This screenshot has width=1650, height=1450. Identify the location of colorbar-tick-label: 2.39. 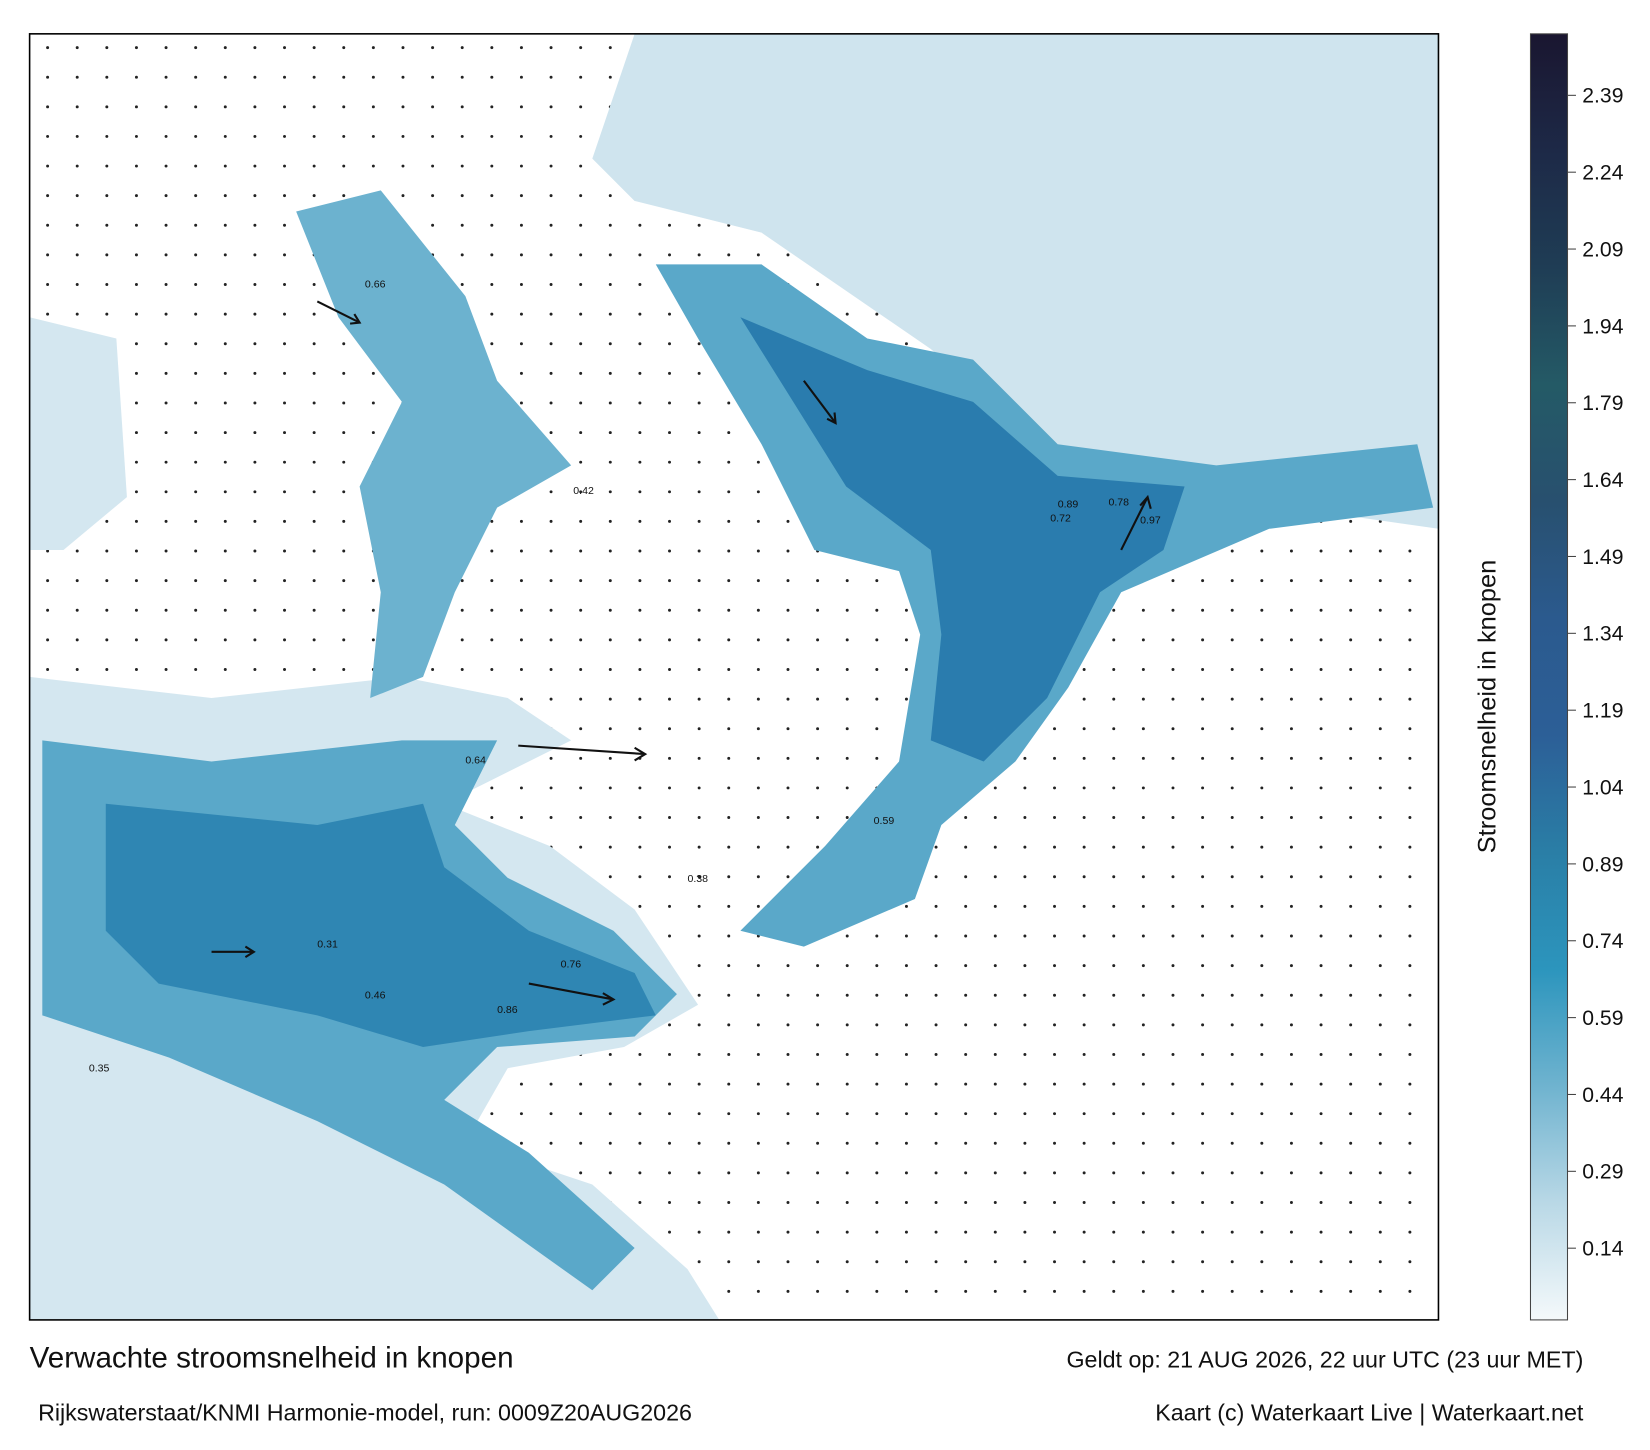
(1602, 96).